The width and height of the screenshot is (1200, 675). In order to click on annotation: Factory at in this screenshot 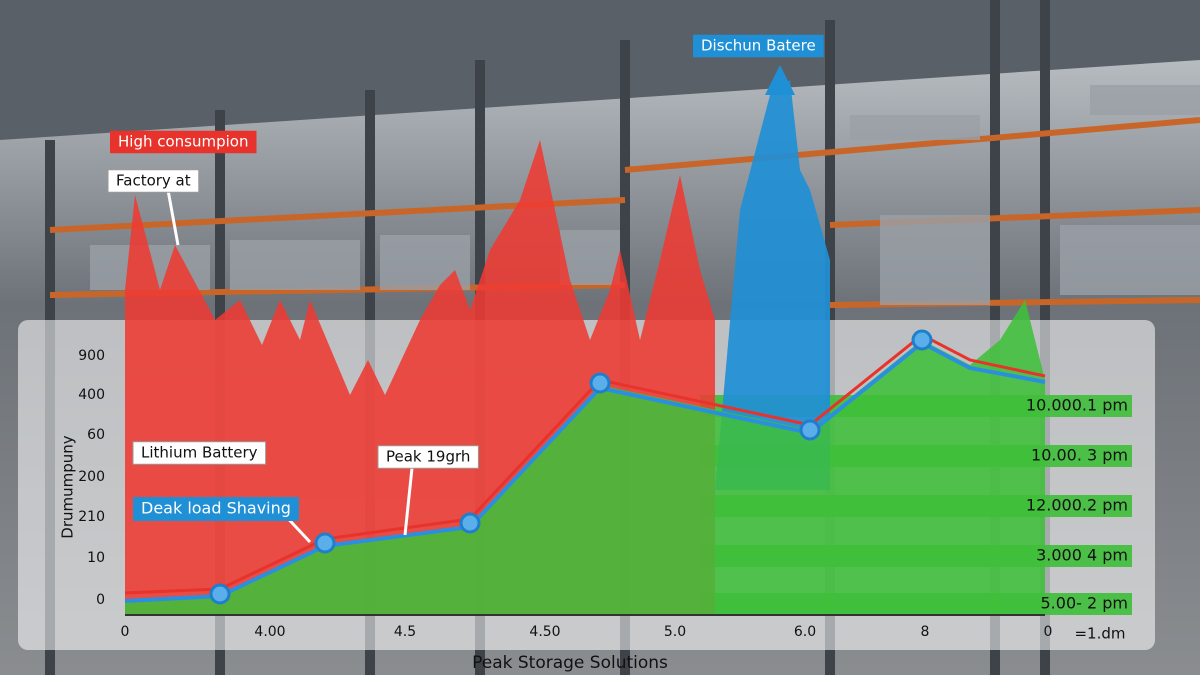, I will do `click(153, 181)`.